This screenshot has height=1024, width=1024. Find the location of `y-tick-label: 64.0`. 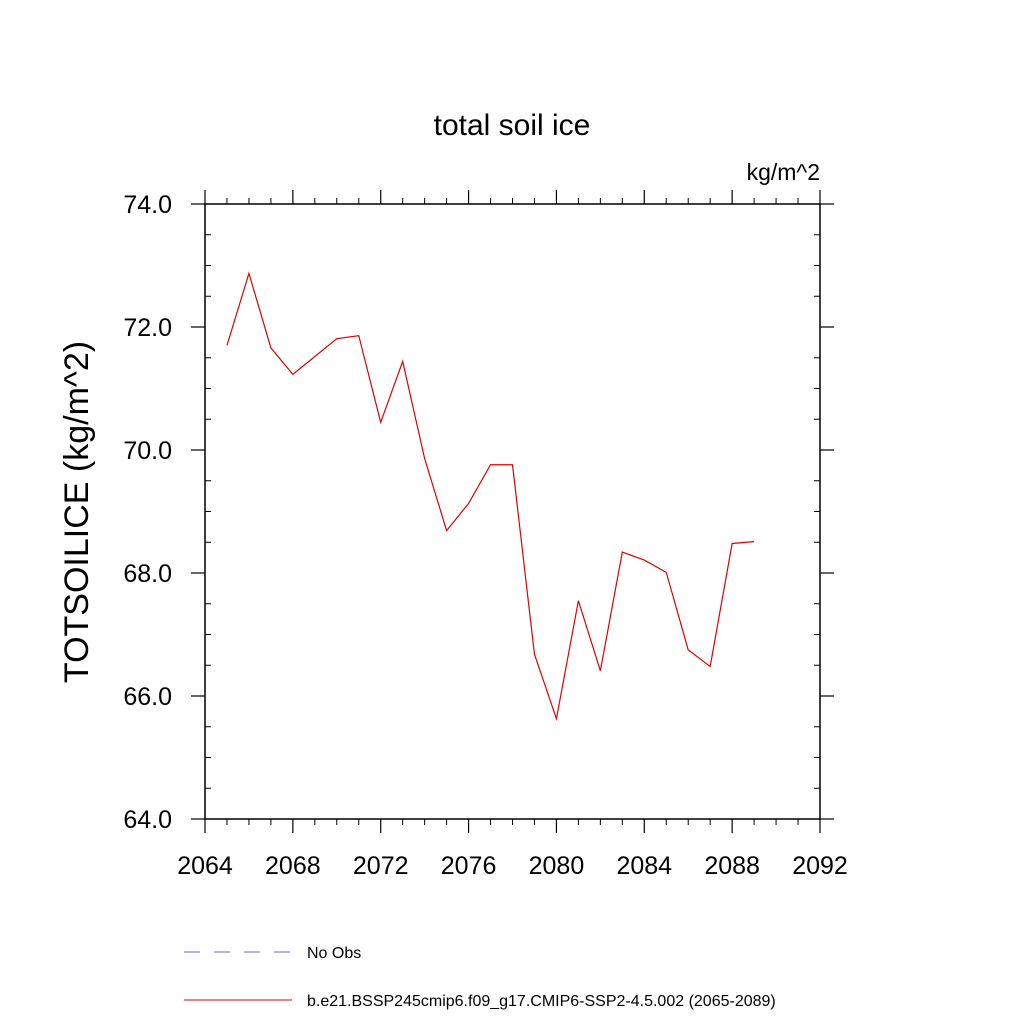

y-tick-label: 64.0 is located at coordinates (147, 820).